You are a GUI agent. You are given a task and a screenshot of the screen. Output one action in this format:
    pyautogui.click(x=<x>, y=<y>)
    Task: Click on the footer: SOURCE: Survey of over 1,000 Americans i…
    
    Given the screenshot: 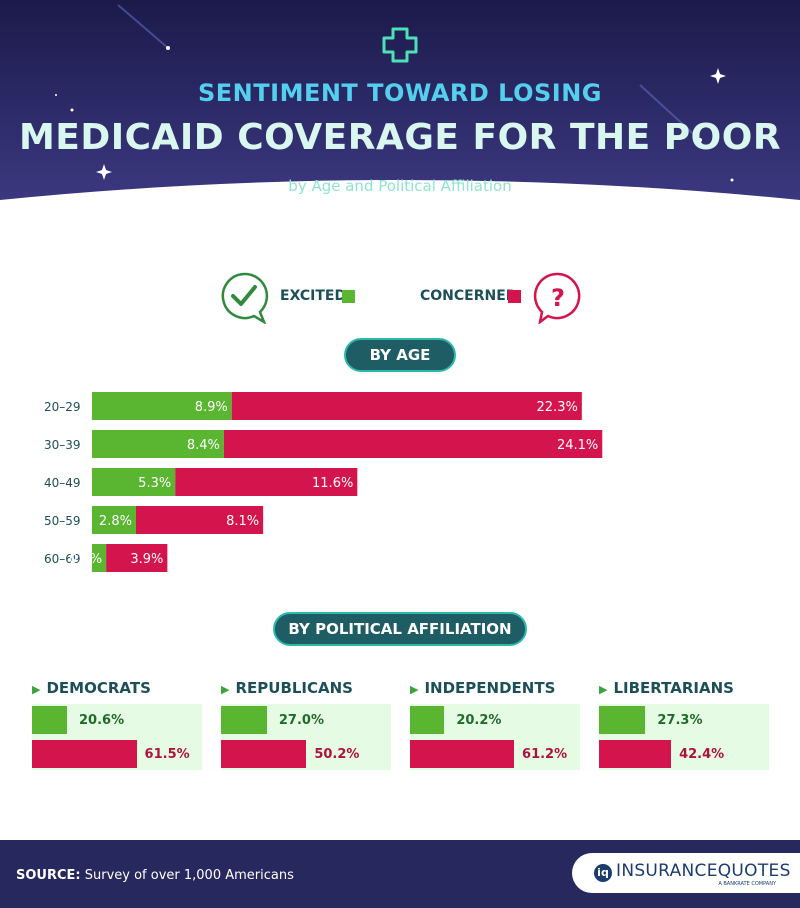 What is the action you would take?
    pyautogui.click(x=400, y=874)
    